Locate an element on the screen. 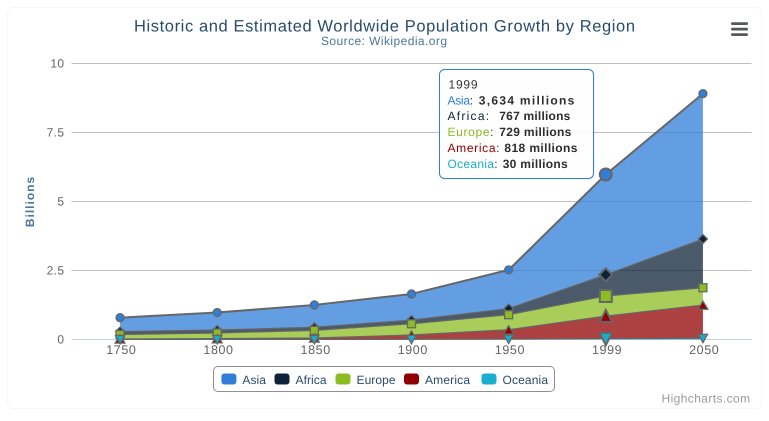 The image size is (769, 421). svg-text: 1900 is located at coordinates (413, 350).